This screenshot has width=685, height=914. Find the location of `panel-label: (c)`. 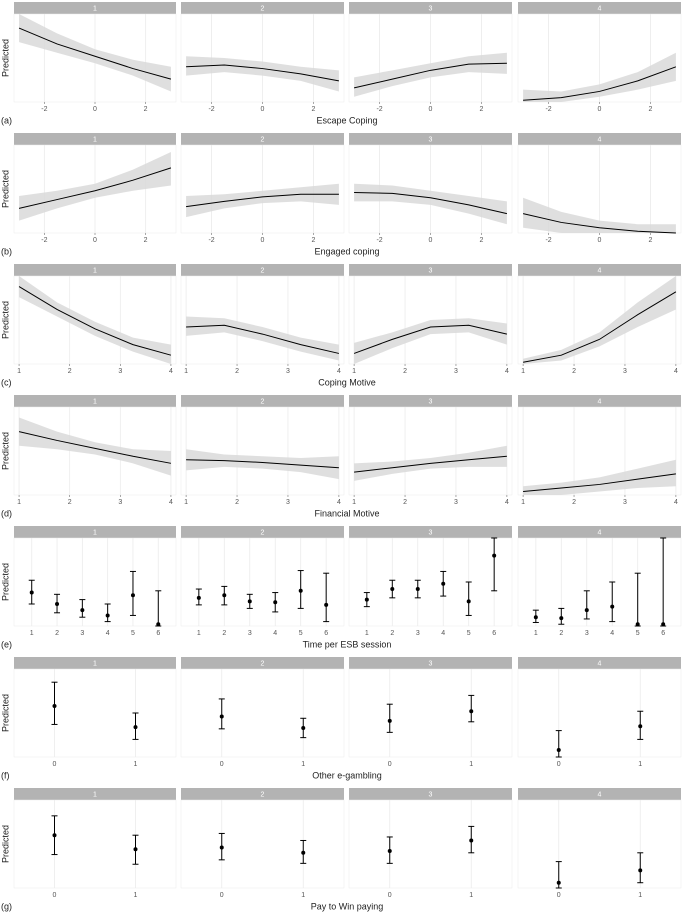

panel-label: (c) is located at coordinates (6, 382).